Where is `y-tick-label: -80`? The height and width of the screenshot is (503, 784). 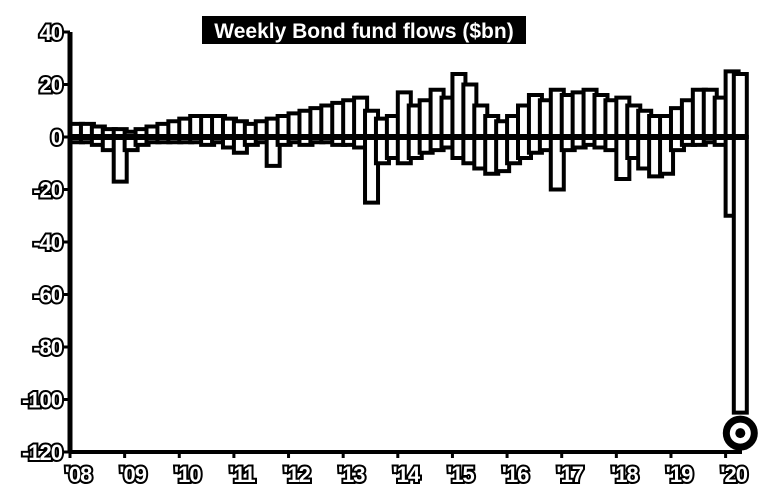 y-tick-label: -80 is located at coordinates (48, 347).